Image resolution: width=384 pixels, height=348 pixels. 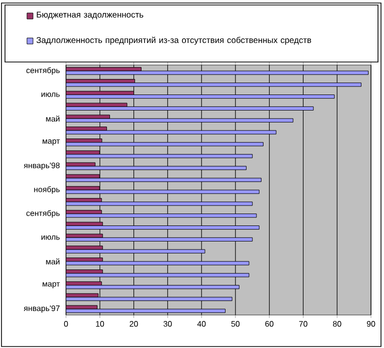 What do you see at coordinates (90, 16) in the screenshot?
I see `legend-label: Бюджетная задолженность` at bounding box center [90, 16].